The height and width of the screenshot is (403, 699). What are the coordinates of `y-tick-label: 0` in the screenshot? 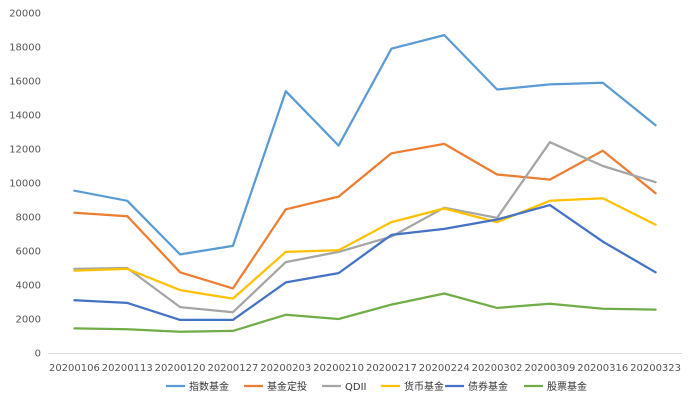 It's located at (38, 354).